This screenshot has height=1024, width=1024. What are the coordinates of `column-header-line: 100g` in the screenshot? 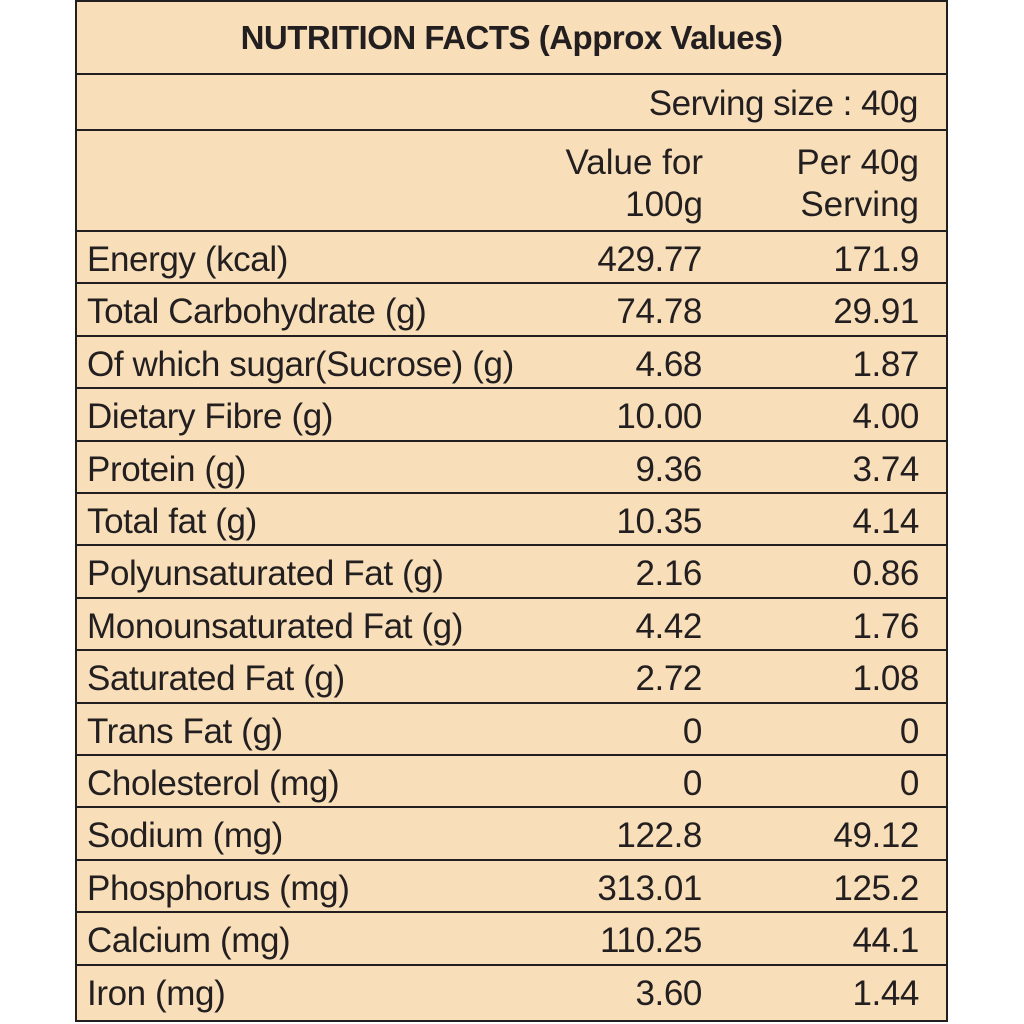 It's located at (664, 204).